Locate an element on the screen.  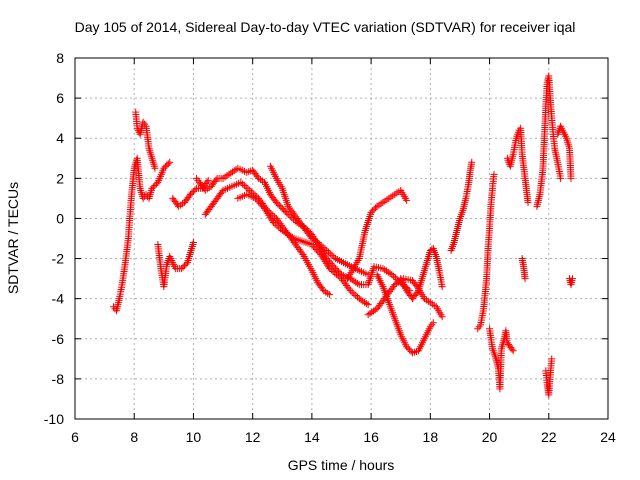
x-tick-label-5: 16 is located at coordinates (371, 437).